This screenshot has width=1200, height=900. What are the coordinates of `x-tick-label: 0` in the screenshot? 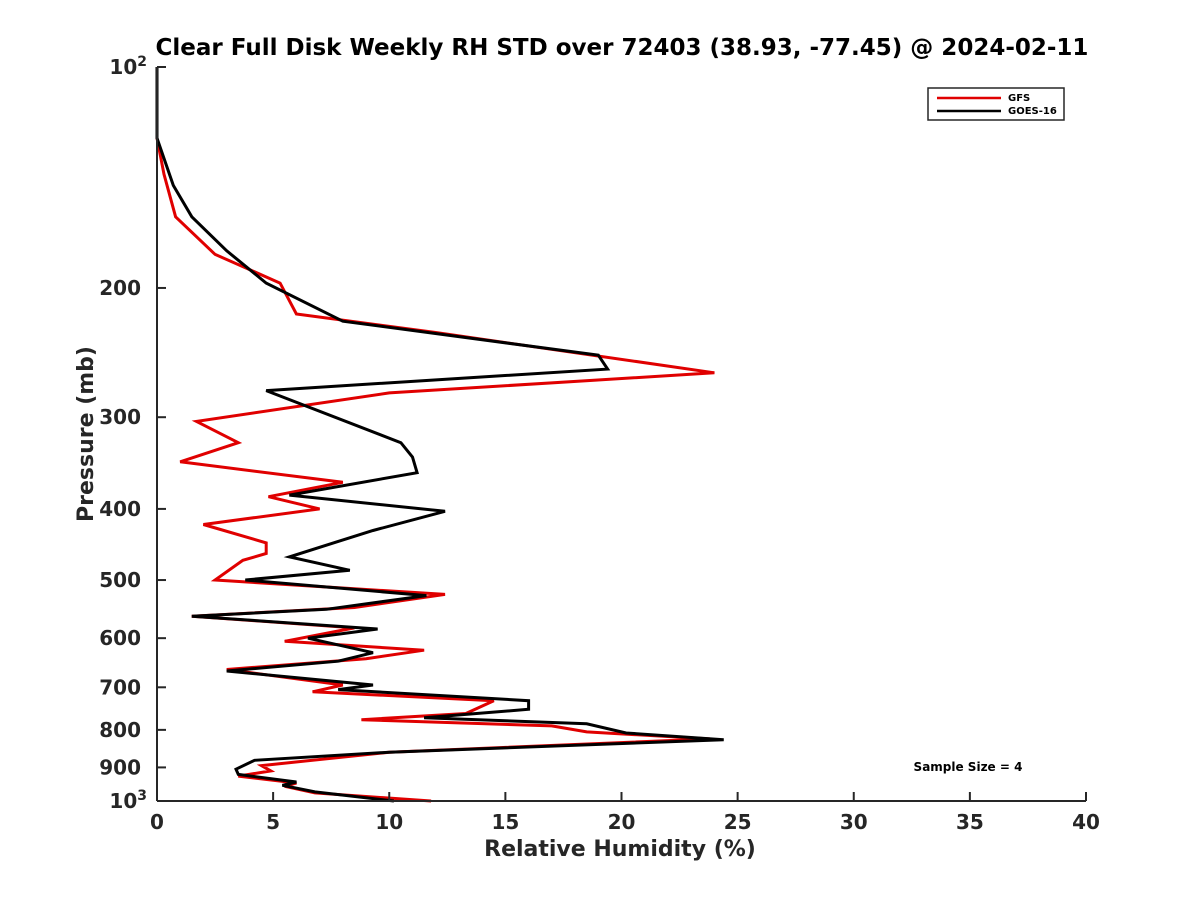 It's located at (157, 822).